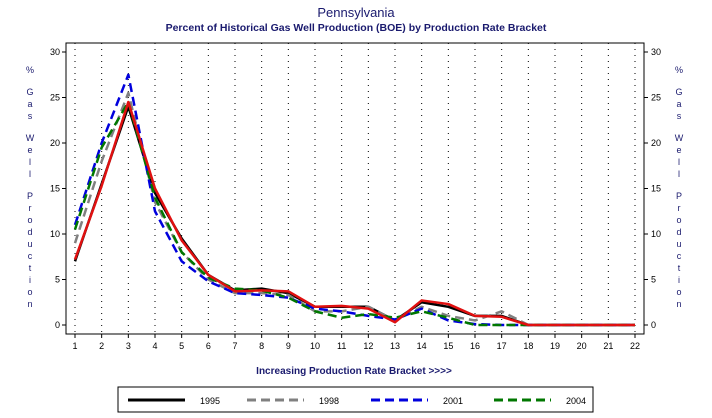 This screenshot has width=712, height=418. Describe the element at coordinates (208, 346) in the screenshot. I see `x-tick-label: 6` at that location.